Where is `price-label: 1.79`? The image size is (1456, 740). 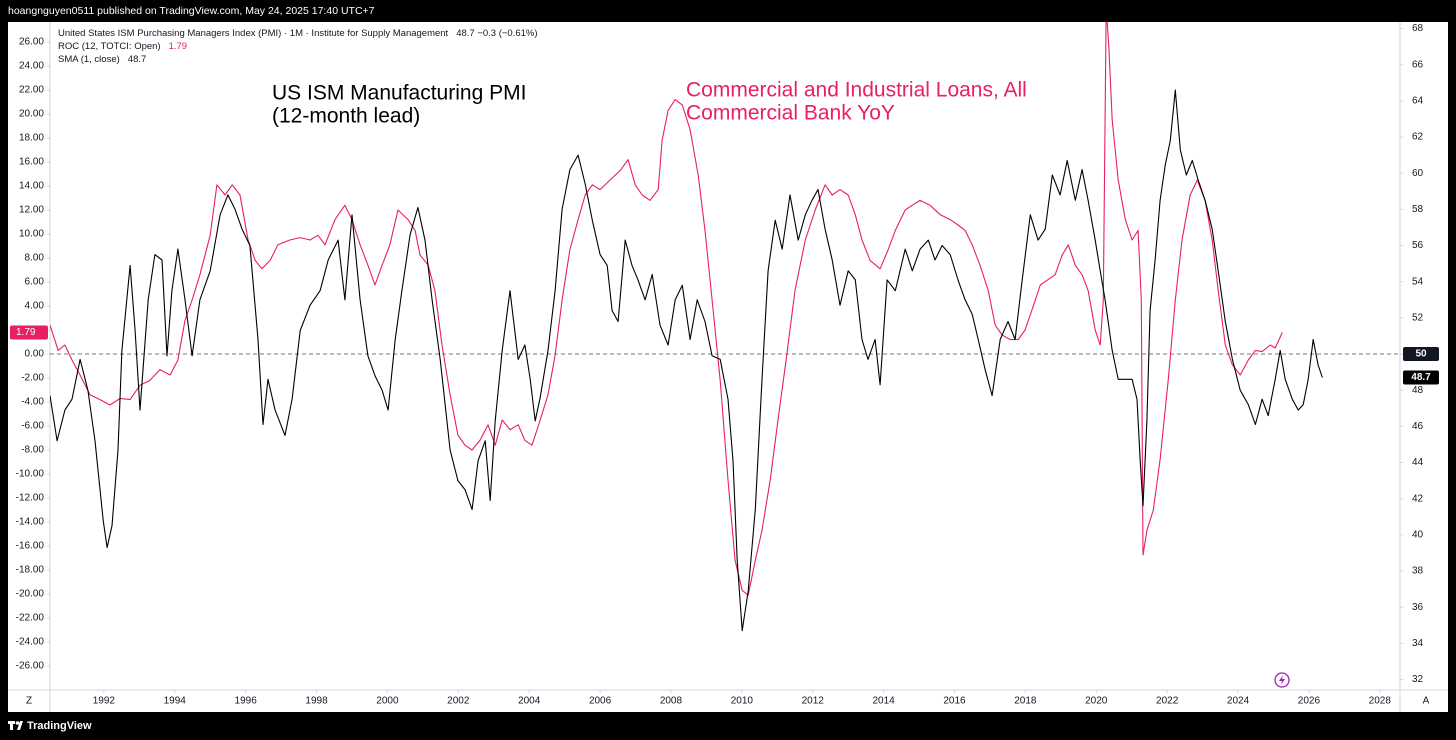
price-label: 1.79 is located at coordinates (26, 332).